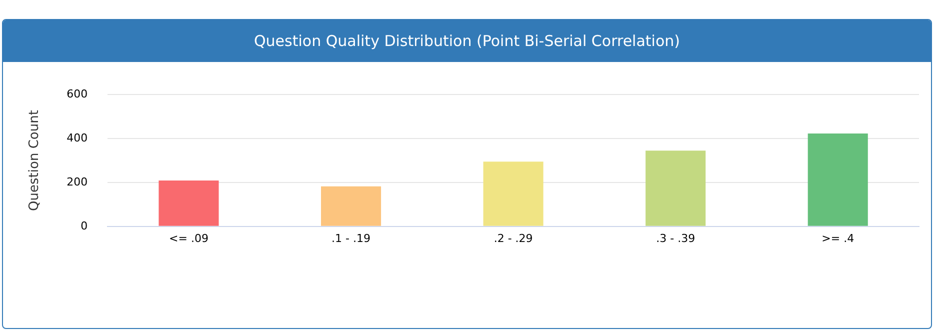 The width and height of the screenshot is (945, 334). What do you see at coordinates (467, 41) in the screenshot?
I see `chart-title: Question Quality Distribution (Point Bi-Serial Correlation)` at bounding box center [467, 41].